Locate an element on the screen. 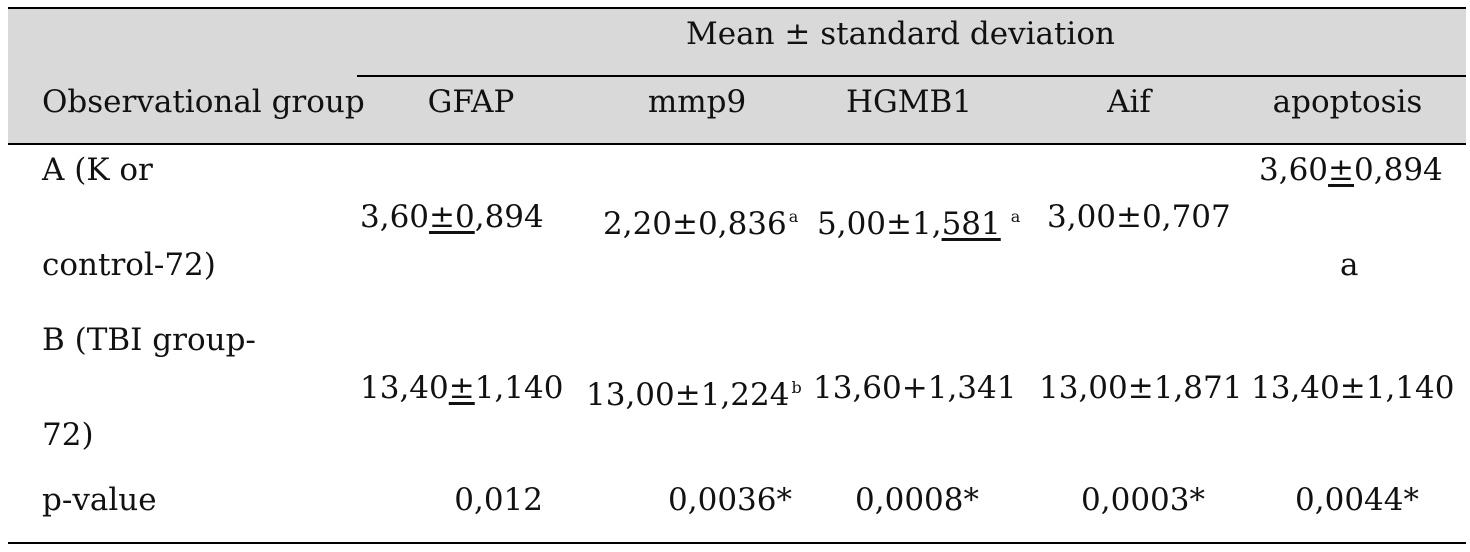 The height and width of the screenshot is (552, 1470). row-a-gfap-part3: ,894 is located at coordinates (509, 217).